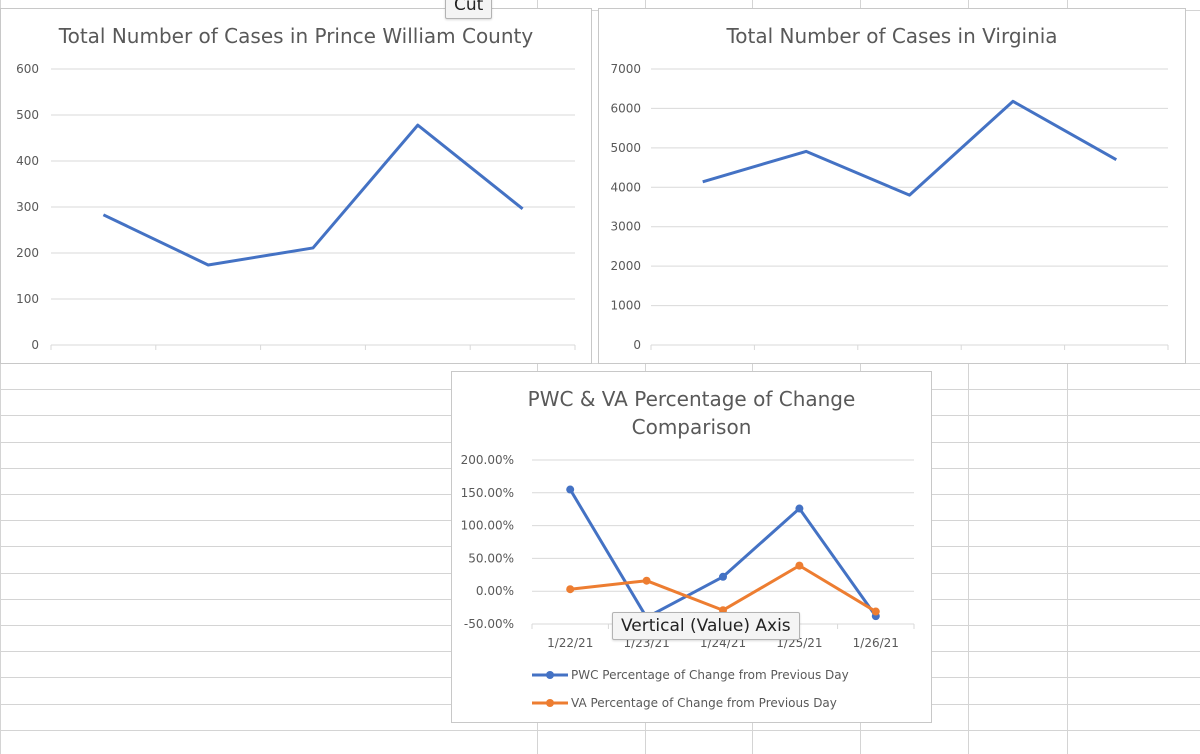  Describe the element at coordinates (625, 69) in the screenshot. I see `y-tick-label: 7000` at that location.